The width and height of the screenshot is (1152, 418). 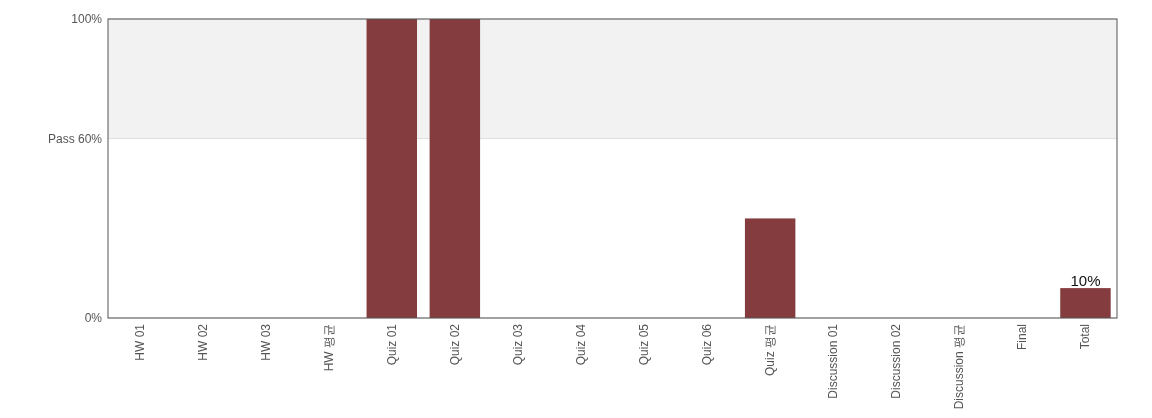 What do you see at coordinates (959, 367) in the screenshot?
I see `x-tick-label: Discussion 평균` at bounding box center [959, 367].